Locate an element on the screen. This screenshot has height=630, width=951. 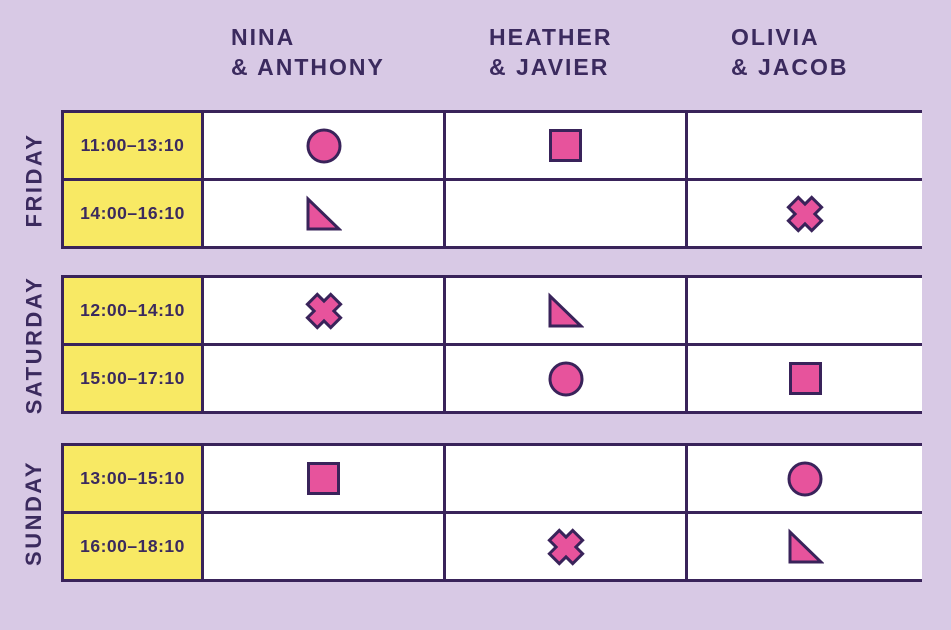
day-label-saturday: SATURDAY is located at coordinates (34, 344).